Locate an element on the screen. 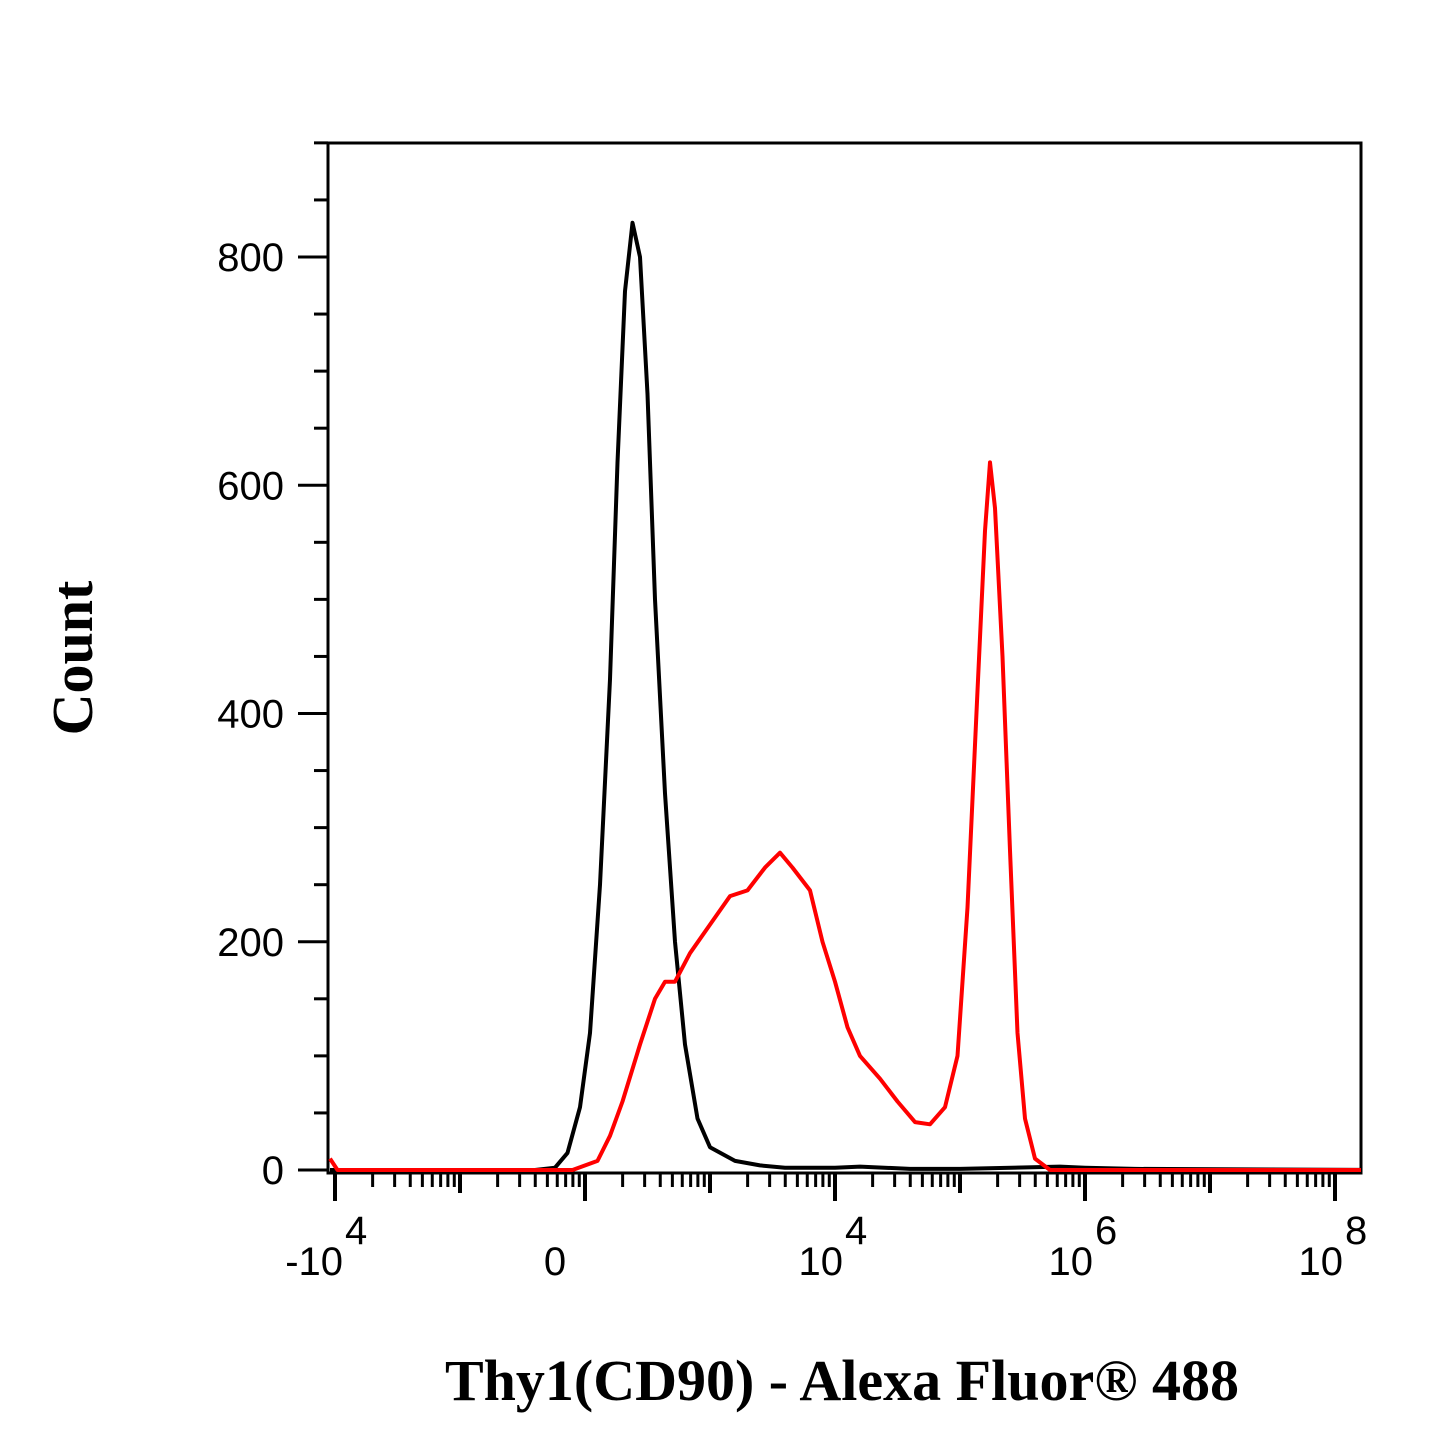 This screenshot has height=1445, width=1445. x-tick-label: 10⁶ is located at coordinates (1083, 1246).